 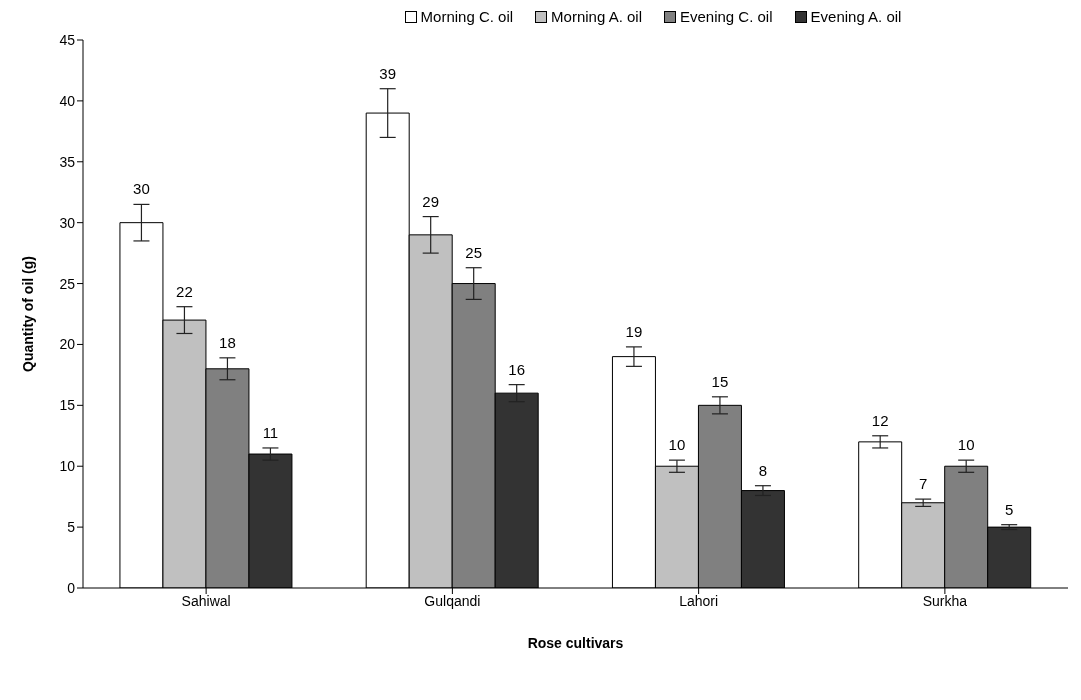 What do you see at coordinates (880, 420) in the screenshot?
I see `data-label: 12` at bounding box center [880, 420].